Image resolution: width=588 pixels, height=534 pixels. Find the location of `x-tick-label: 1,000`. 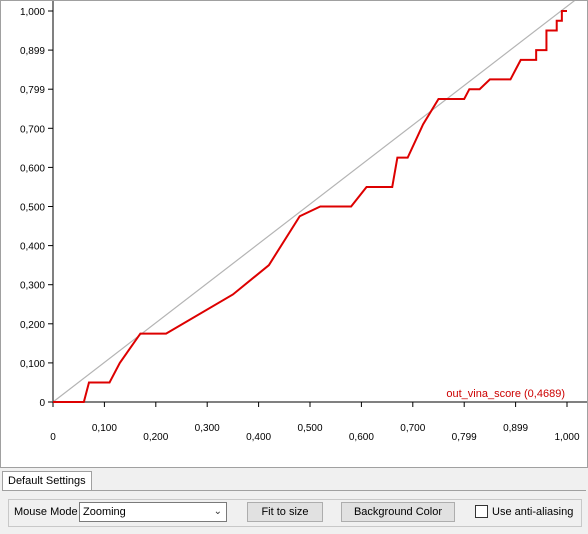

x-tick-label: 1,000 is located at coordinates (566, 437).